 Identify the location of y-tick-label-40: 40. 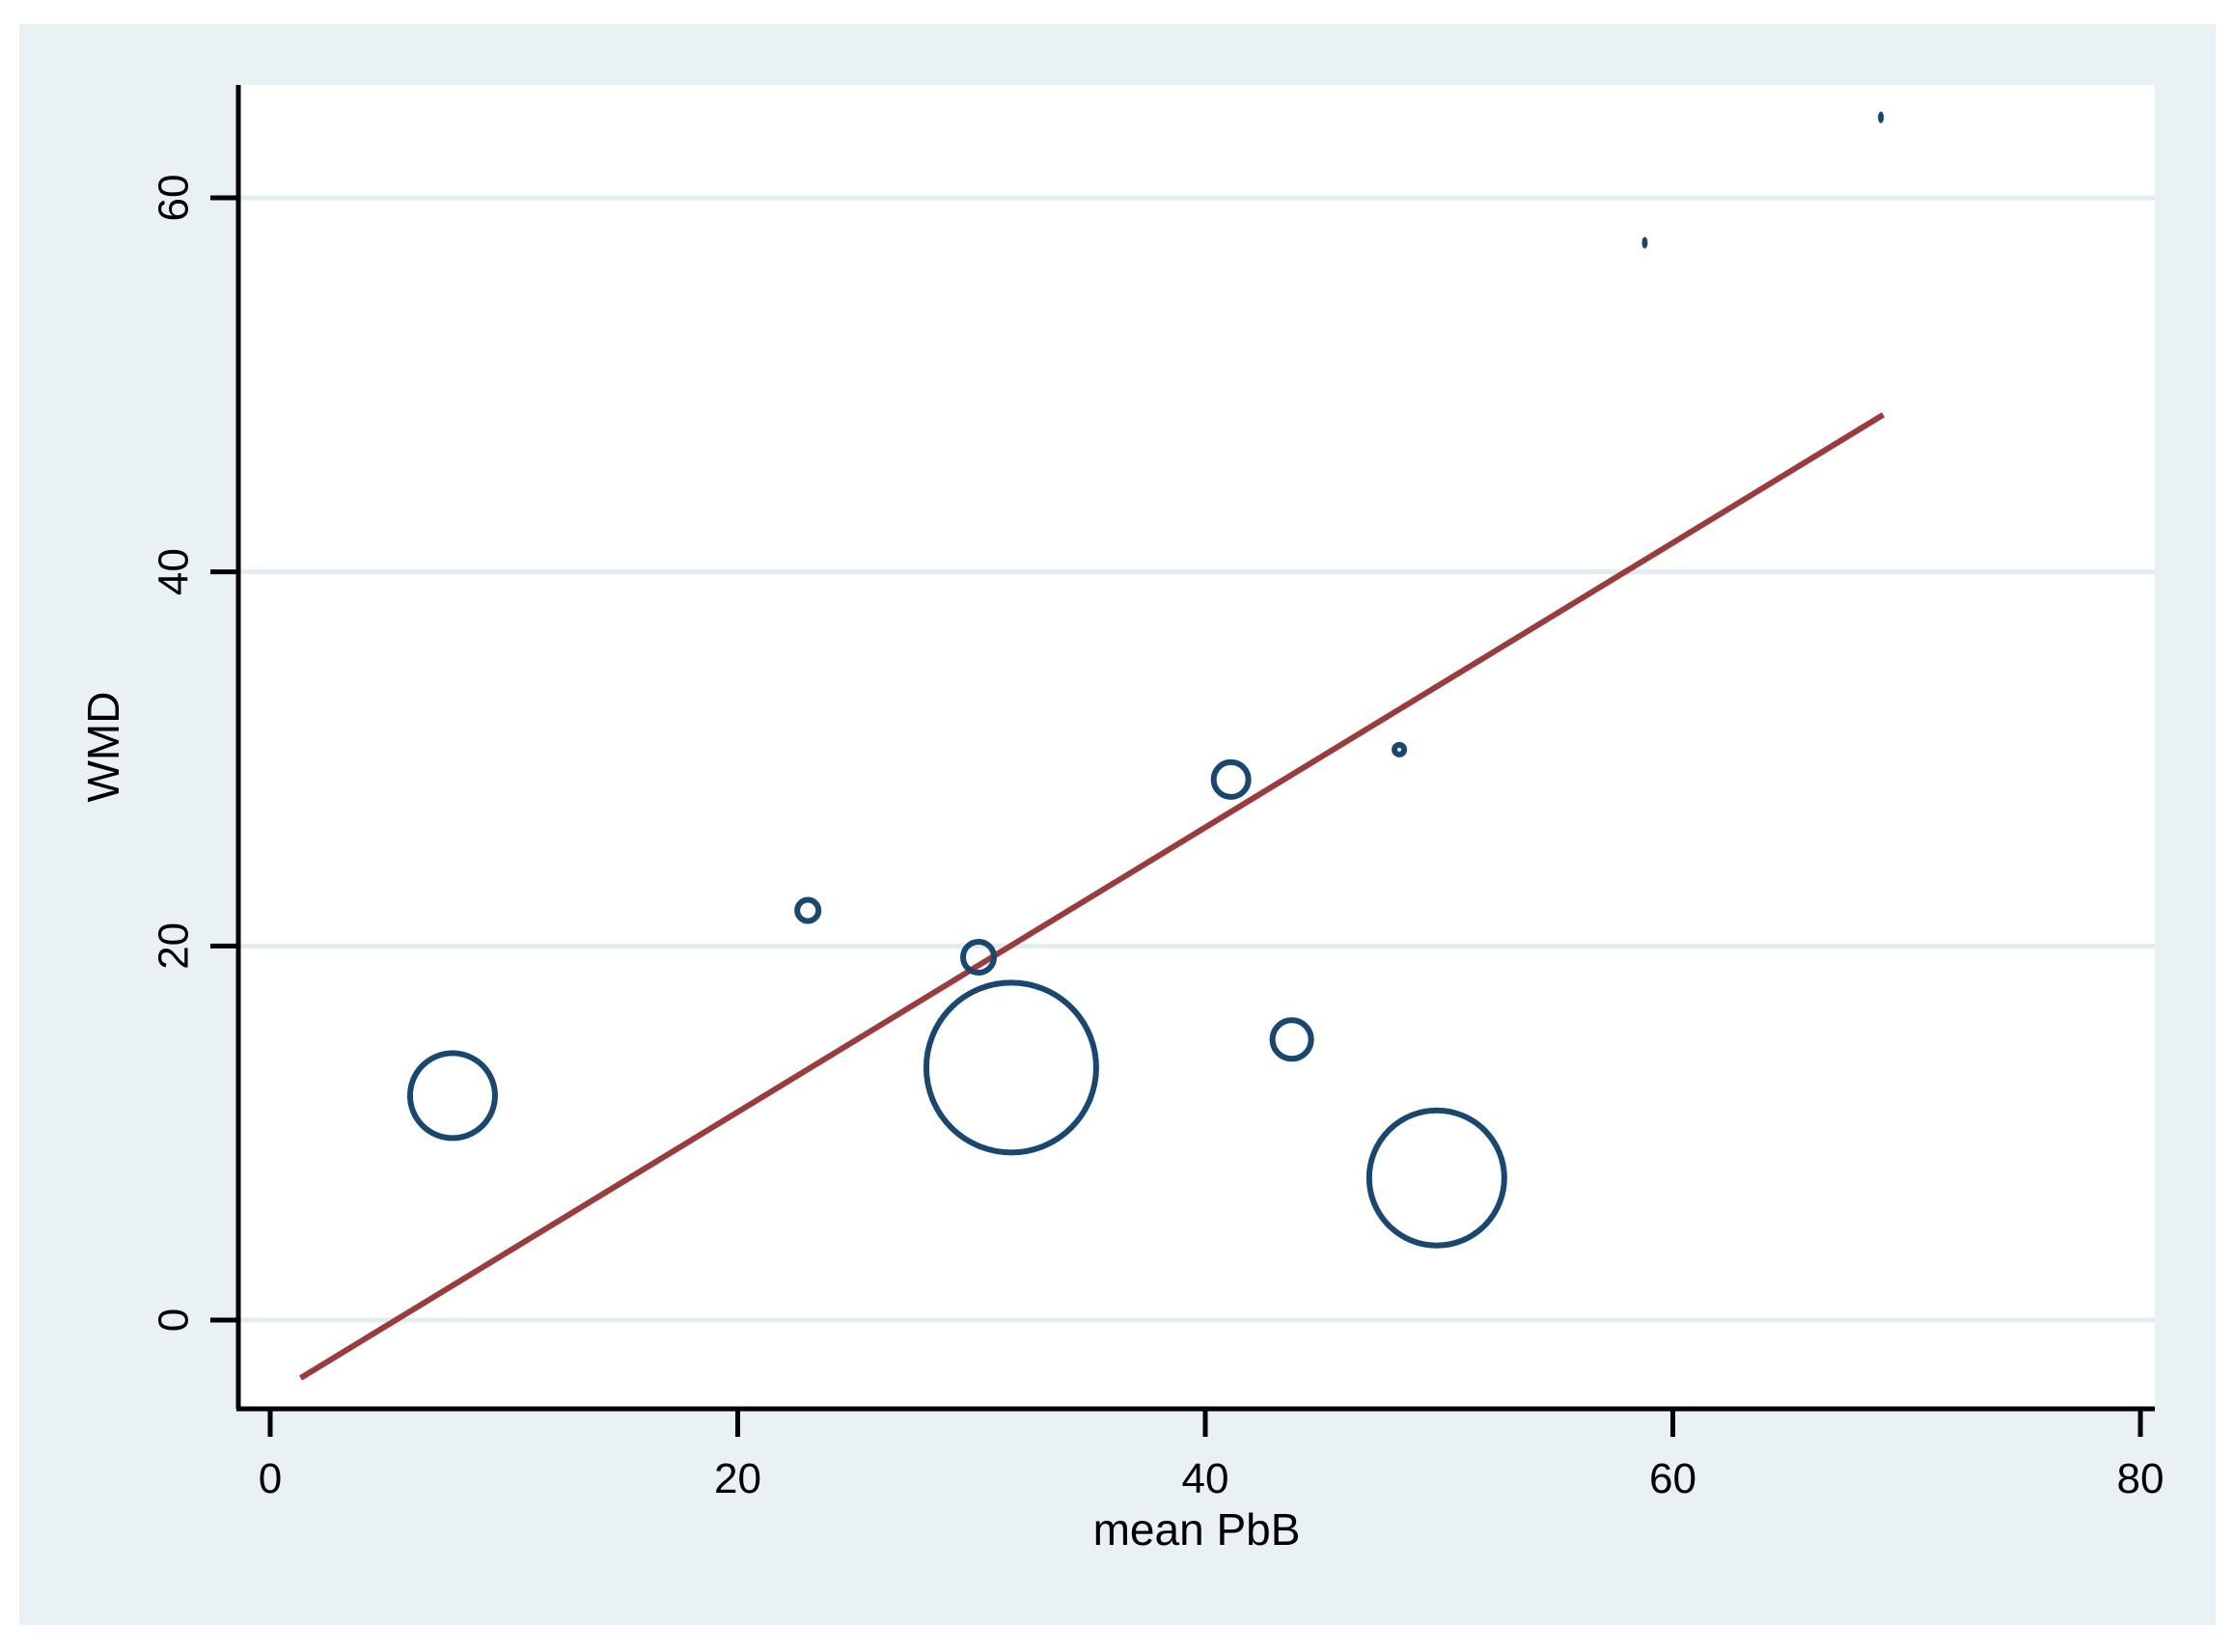
(174, 571).